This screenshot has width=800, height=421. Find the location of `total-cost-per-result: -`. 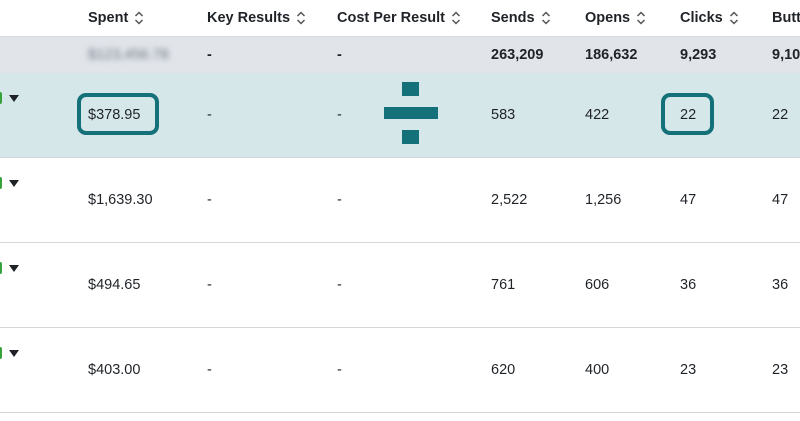

total-cost-per-result: - is located at coordinates (339, 55).